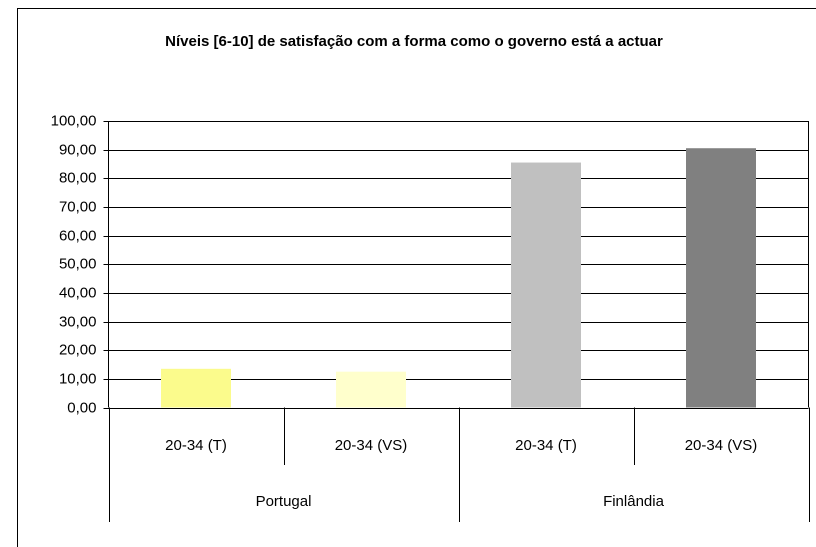 This screenshot has height=547, width=816. Describe the element at coordinates (78, 149) in the screenshot. I see `y-tick-label: 90,00` at that location.